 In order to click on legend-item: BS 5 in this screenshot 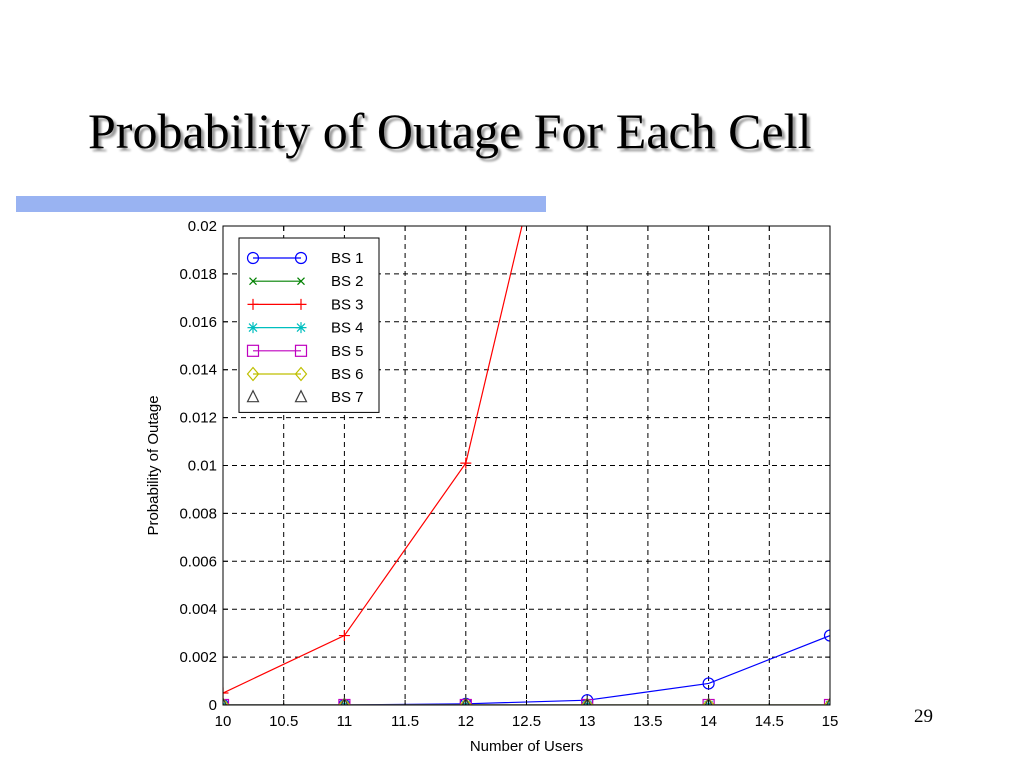, I will do `click(305, 351)`.